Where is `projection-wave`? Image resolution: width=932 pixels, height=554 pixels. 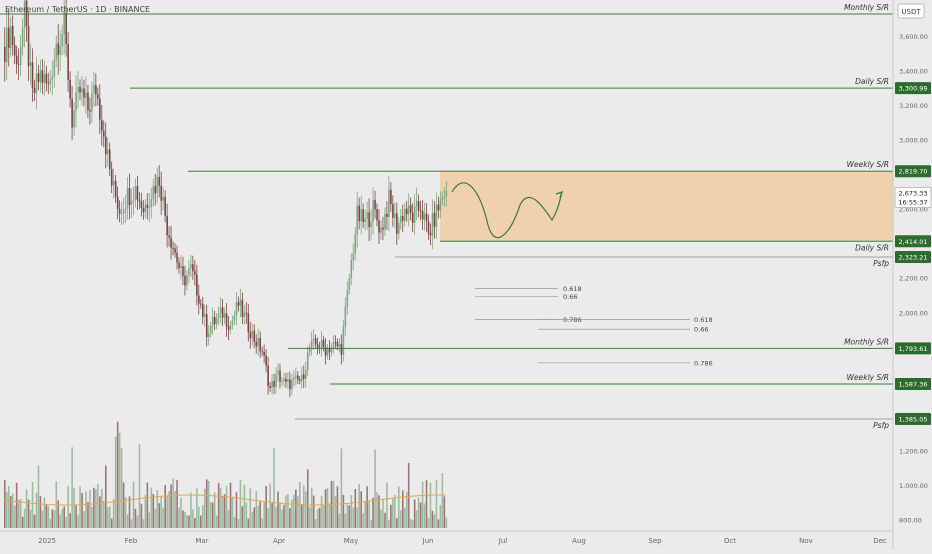
projection-wave is located at coordinates (507, 210).